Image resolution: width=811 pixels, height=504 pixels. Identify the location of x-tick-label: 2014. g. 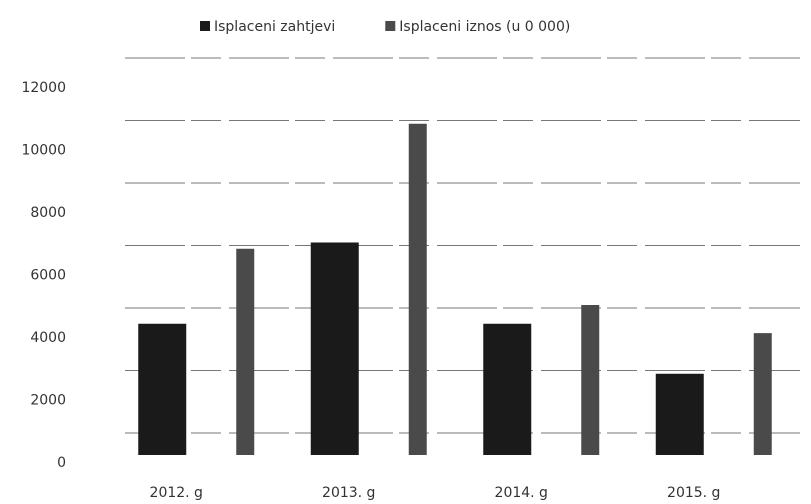
(521, 493).